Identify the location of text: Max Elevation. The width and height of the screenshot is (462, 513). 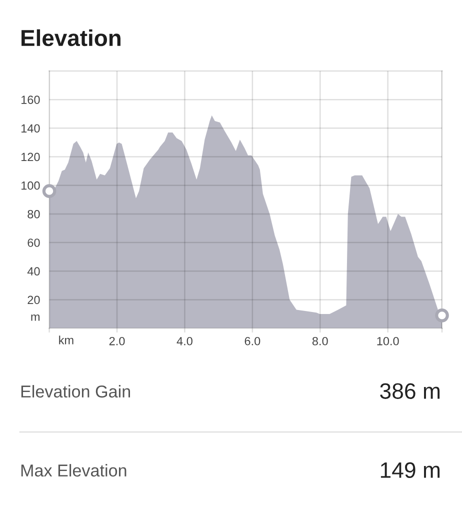
(73, 470).